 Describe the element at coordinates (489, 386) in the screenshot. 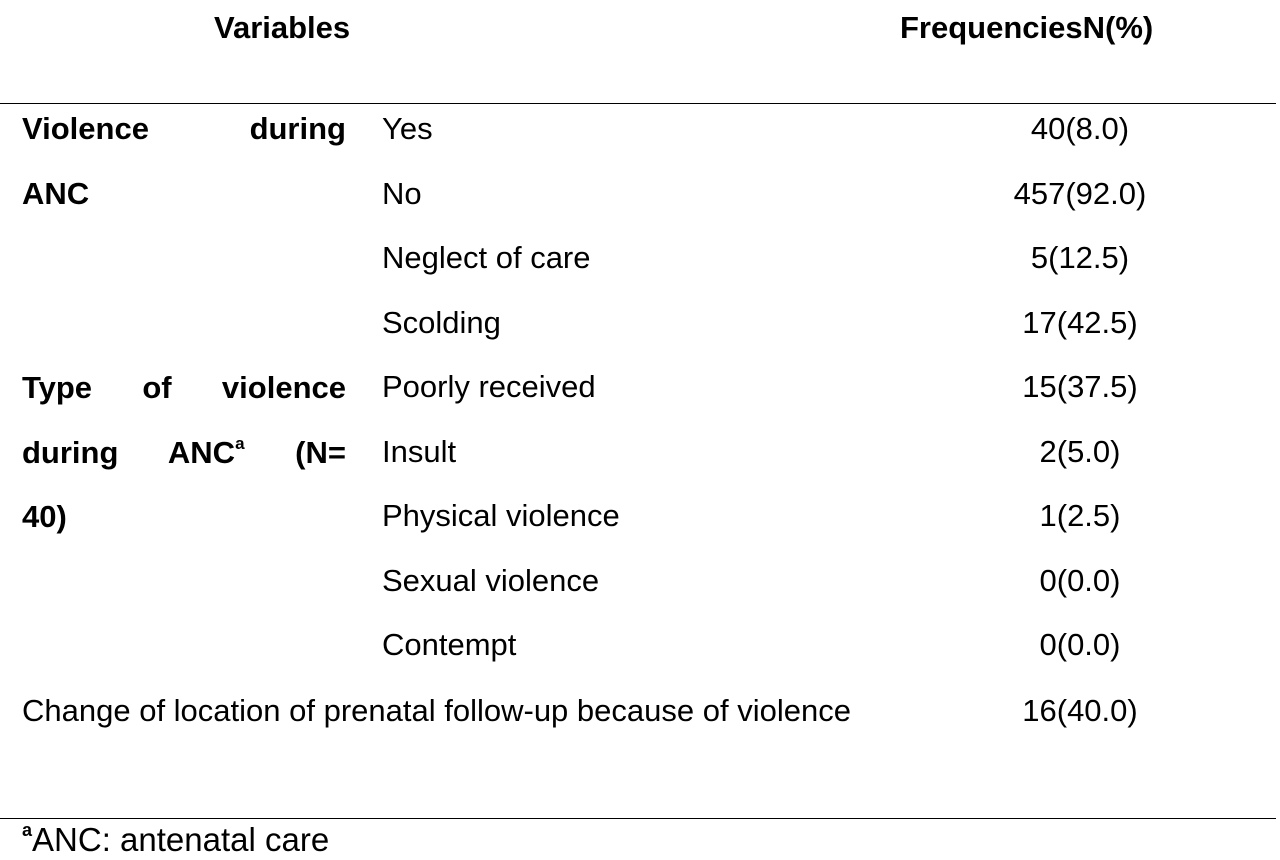

I see `row-category: Poorly received` at that location.